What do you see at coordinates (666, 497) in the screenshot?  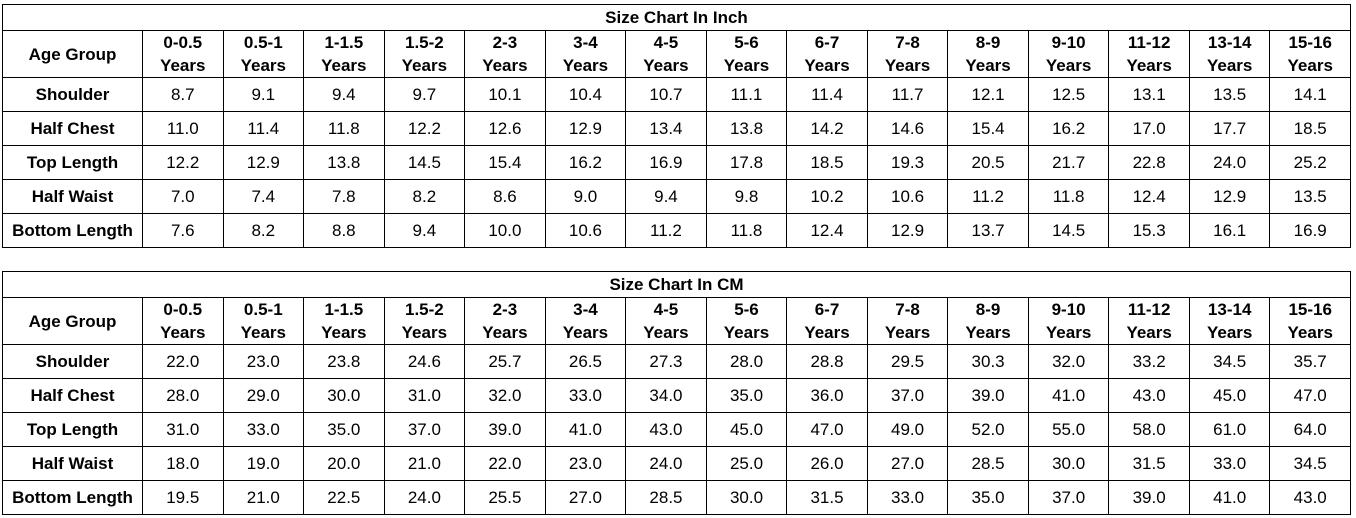 I see `measurement-value: 28.5` at bounding box center [666, 497].